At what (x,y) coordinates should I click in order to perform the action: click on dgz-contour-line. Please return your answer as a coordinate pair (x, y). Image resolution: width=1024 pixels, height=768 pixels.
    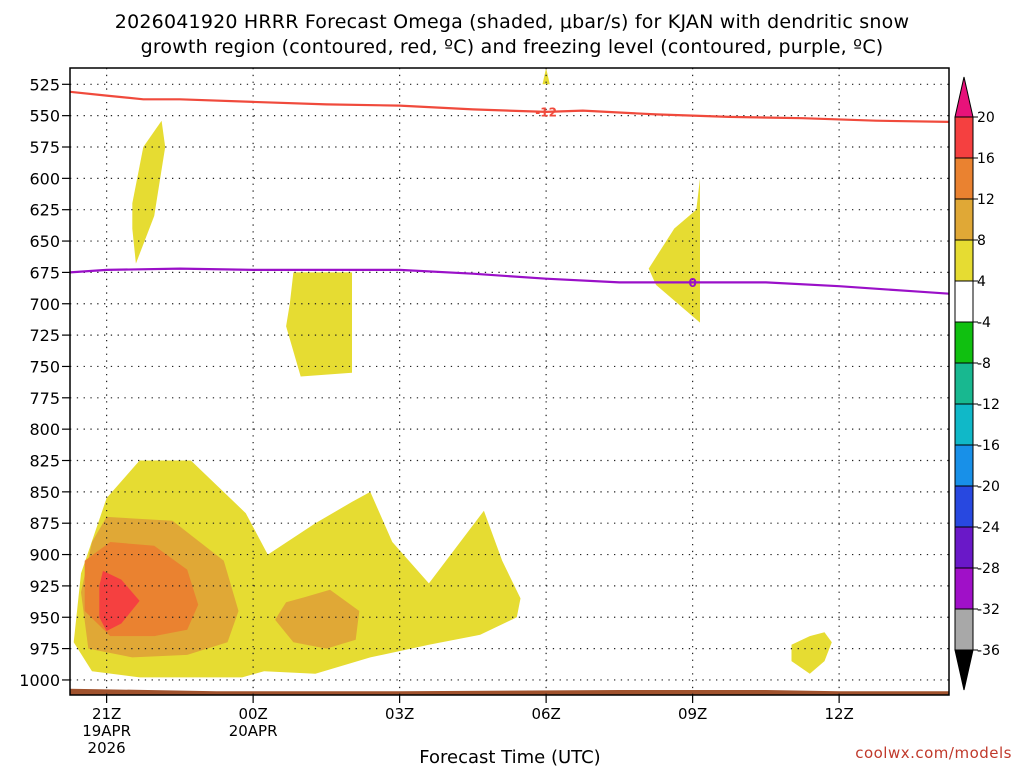
    Looking at the image, I should click on (509, 106).